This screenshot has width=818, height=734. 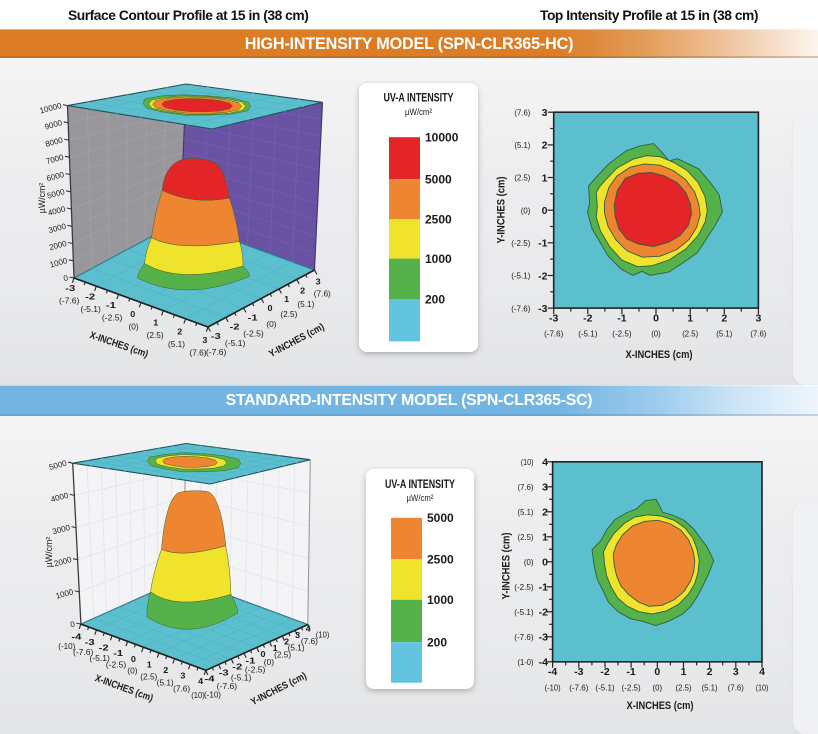 What do you see at coordinates (419, 99) in the screenshot?
I see `svg-text: UV-A INTENSITY` at bounding box center [419, 99].